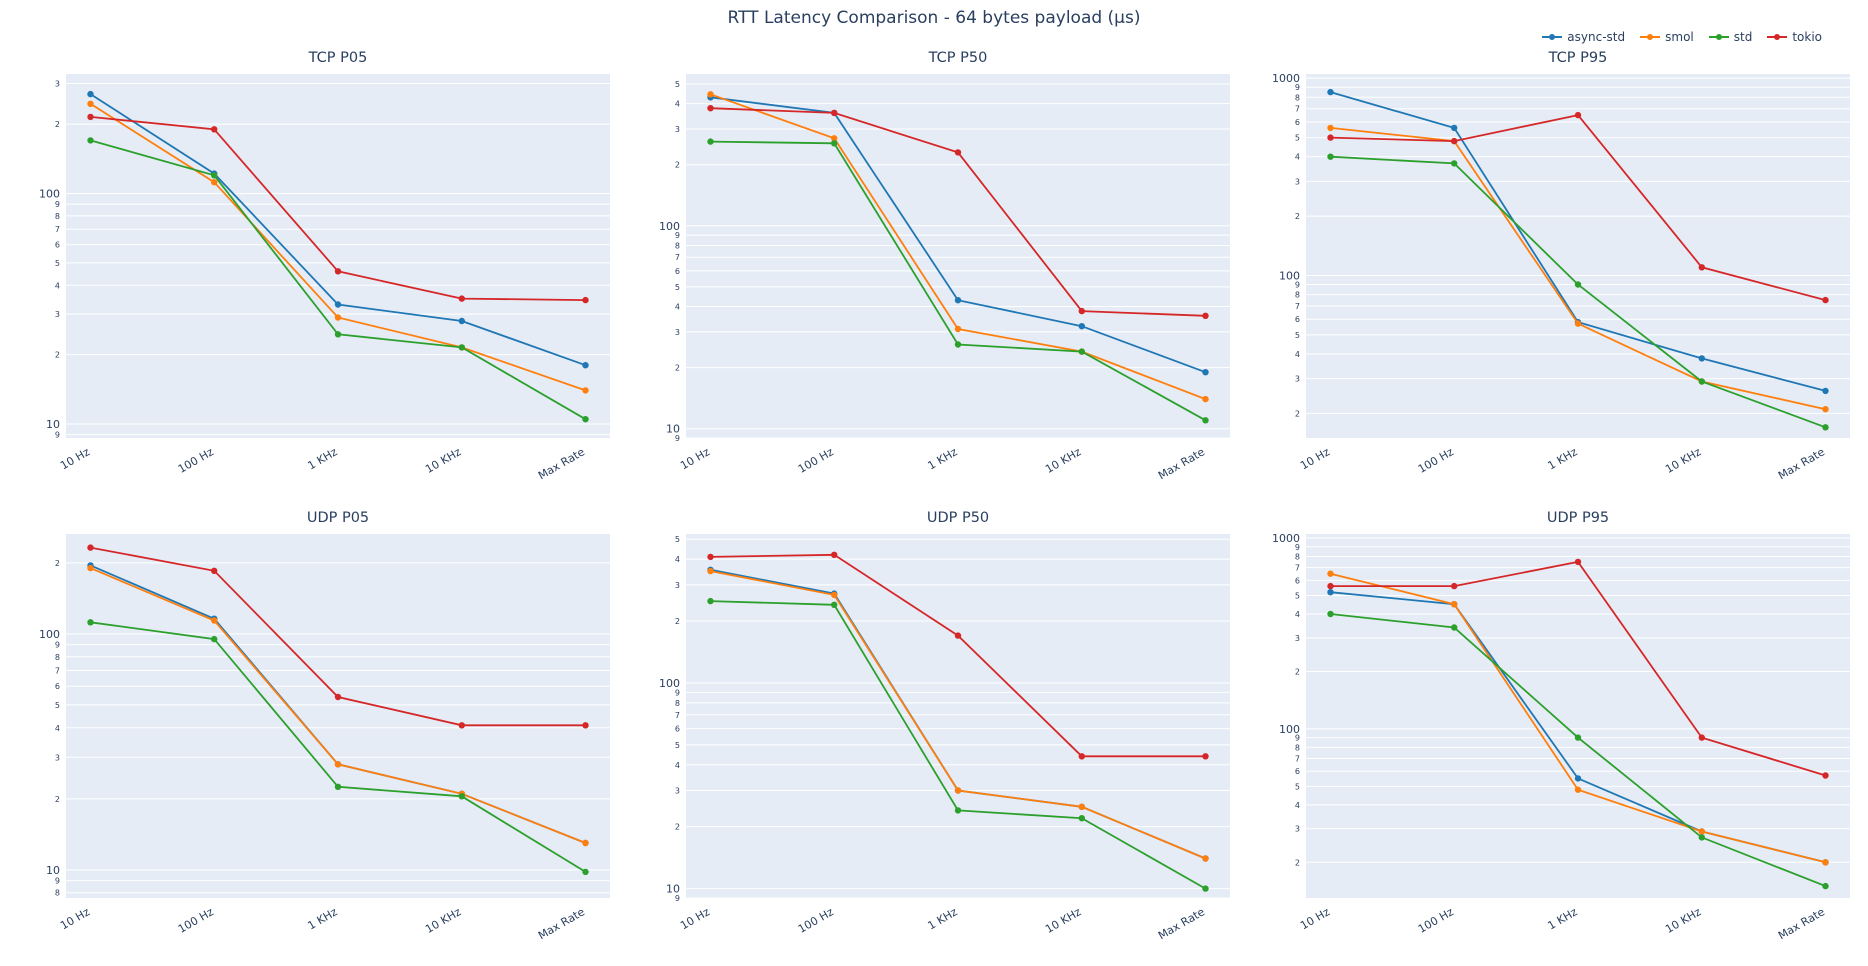 Image resolution: width=1868 pixels, height=966 pixels. I want to click on subplot-title: TCP P50, so click(958, 58).